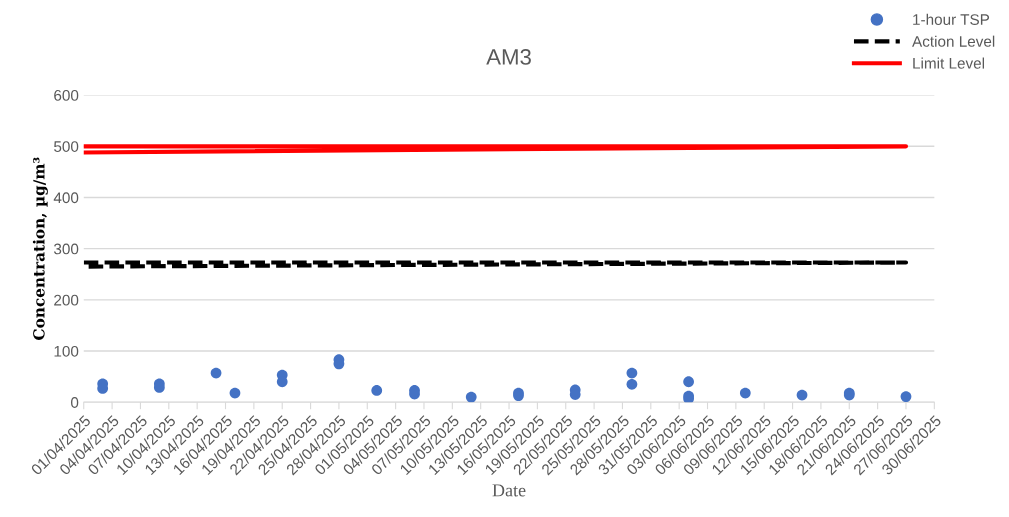 Image resolution: width=1009 pixels, height=517 pixels. Describe the element at coordinates (74, 402) in the screenshot. I see `y-tick-label: 0` at that location.